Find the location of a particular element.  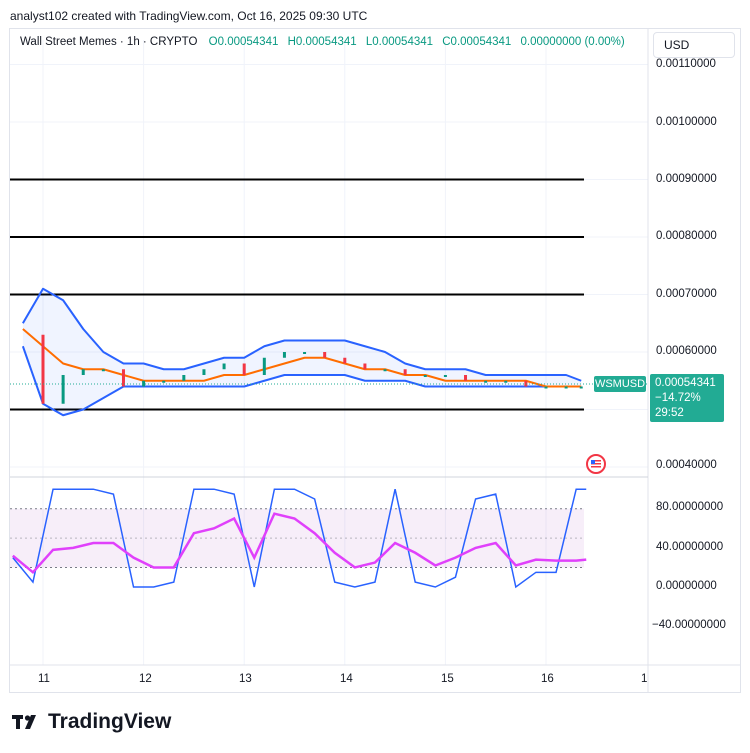

price-tick: 0.00080000 is located at coordinates (686, 236).